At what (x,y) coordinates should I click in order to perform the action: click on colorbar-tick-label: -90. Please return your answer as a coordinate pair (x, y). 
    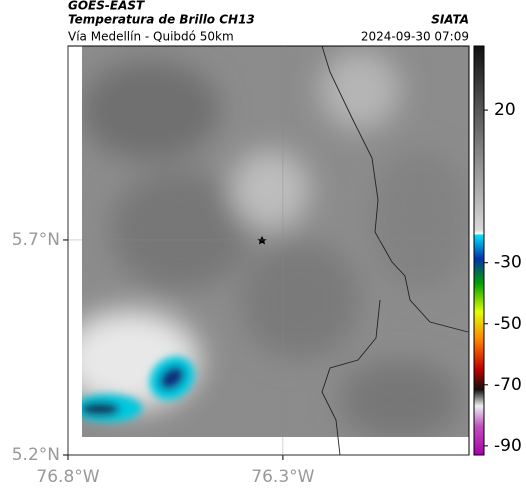
    Looking at the image, I should click on (508, 446).